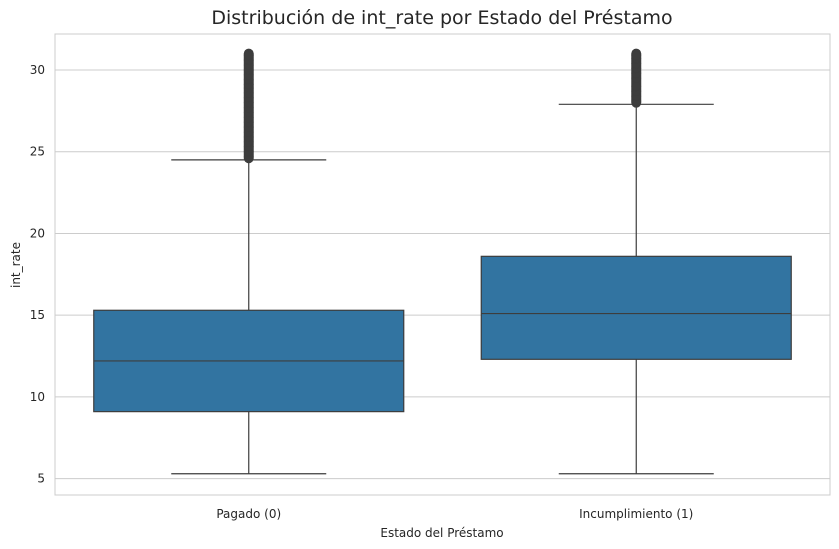 This screenshot has width=839, height=549. I want to click on y-tick-label-15: 15, so click(37, 315).